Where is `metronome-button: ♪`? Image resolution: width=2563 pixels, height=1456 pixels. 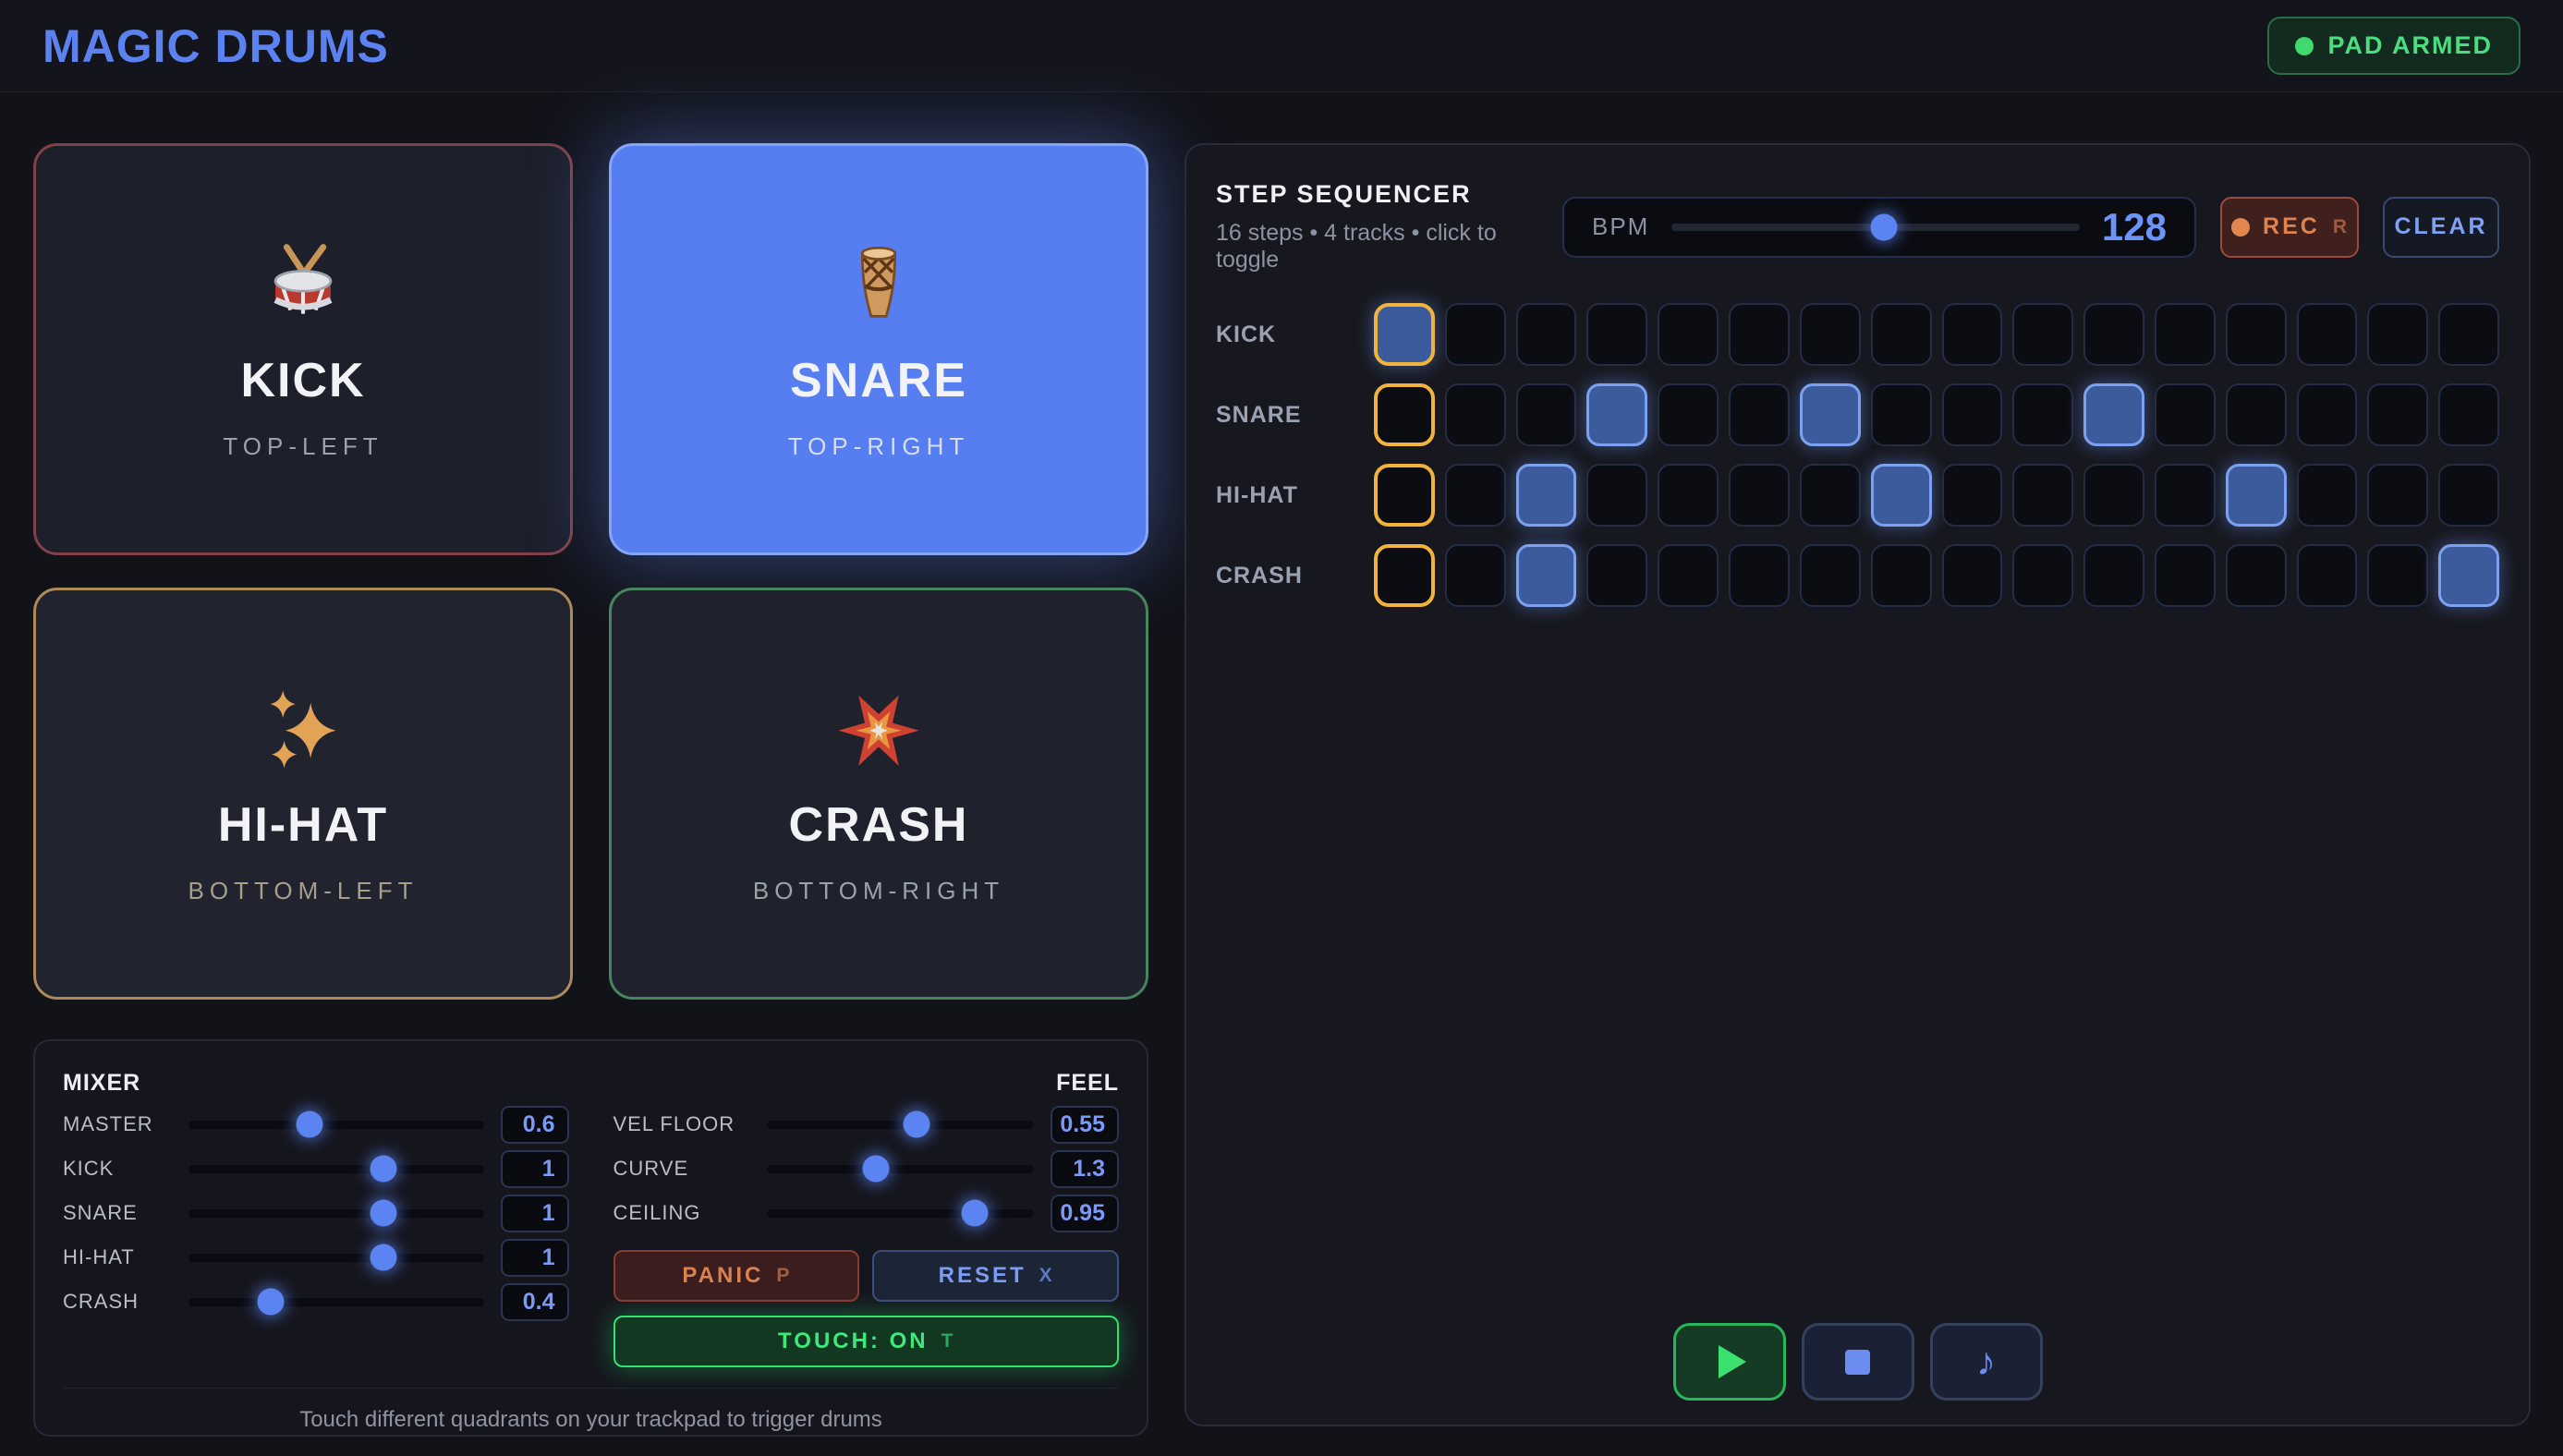 metronome-button: ♪ is located at coordinates (1986, 1362).